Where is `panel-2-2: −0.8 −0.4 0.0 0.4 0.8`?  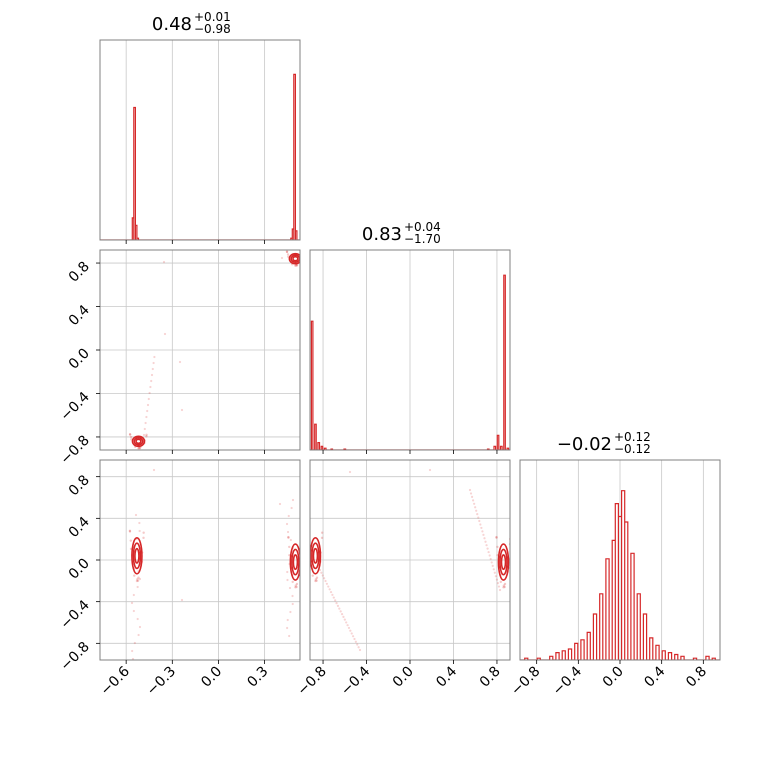 panel-2-2: −0.8 −0.4 0.0 0.4 0.8 is located at coordinates (614, 579).